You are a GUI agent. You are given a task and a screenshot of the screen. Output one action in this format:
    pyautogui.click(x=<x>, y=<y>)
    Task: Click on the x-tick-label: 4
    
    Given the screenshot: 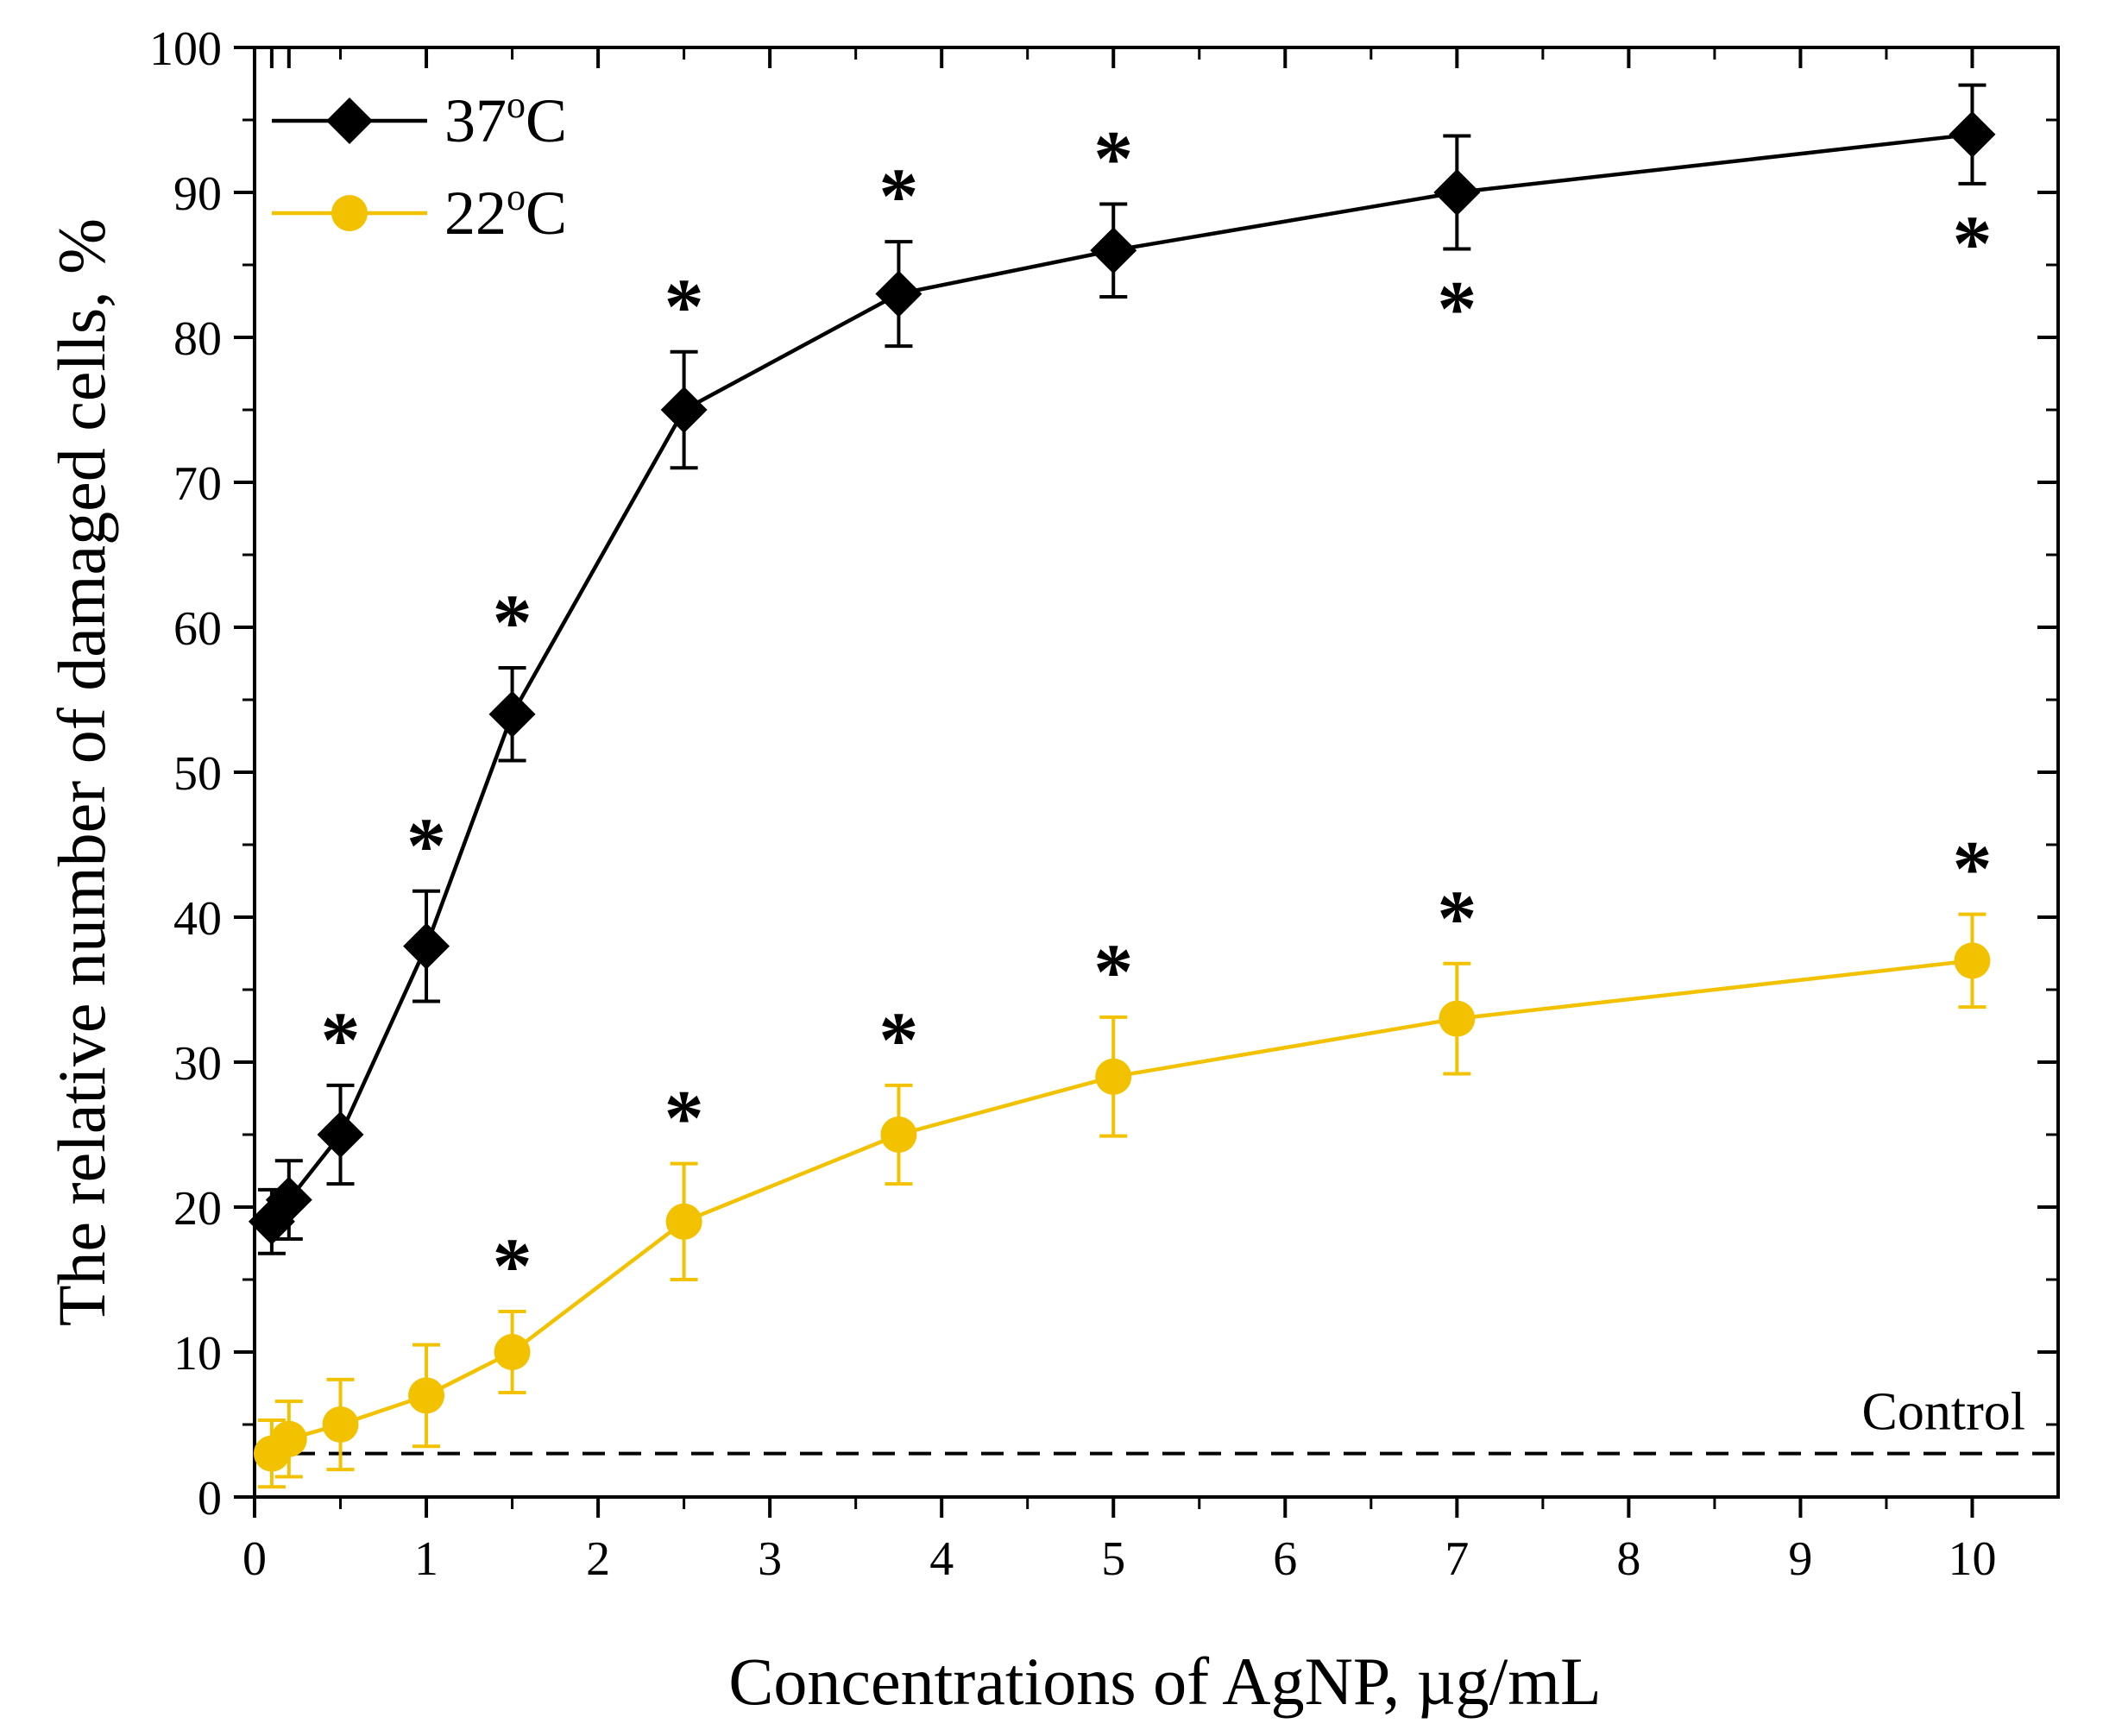 What is the action you would take?
    pyautogui.click(x=942, y=1559)
    